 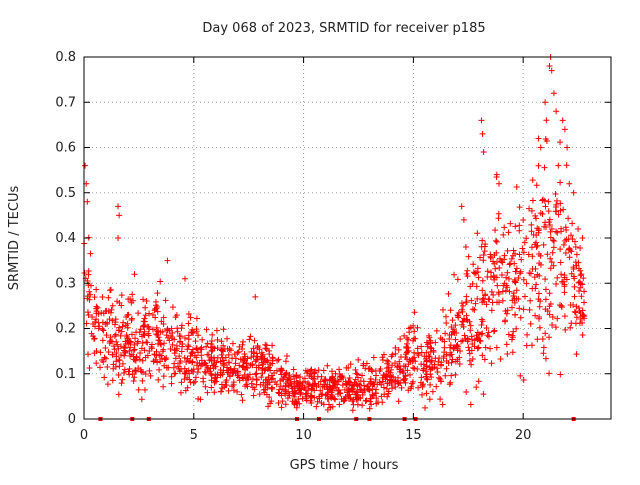 I want to click on x-tick-label: 10, so click(x=303, y=435).